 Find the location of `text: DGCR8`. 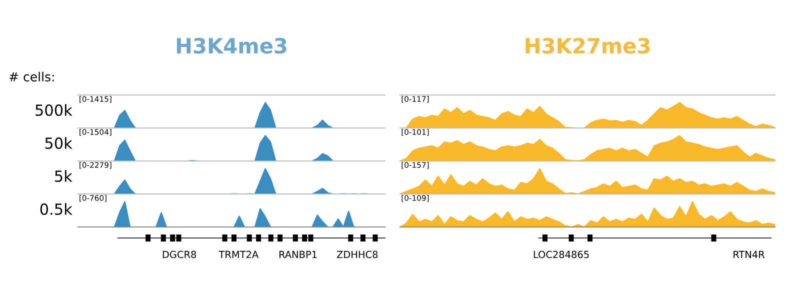

text: DGCR8 is located at coordinates (179, 254).